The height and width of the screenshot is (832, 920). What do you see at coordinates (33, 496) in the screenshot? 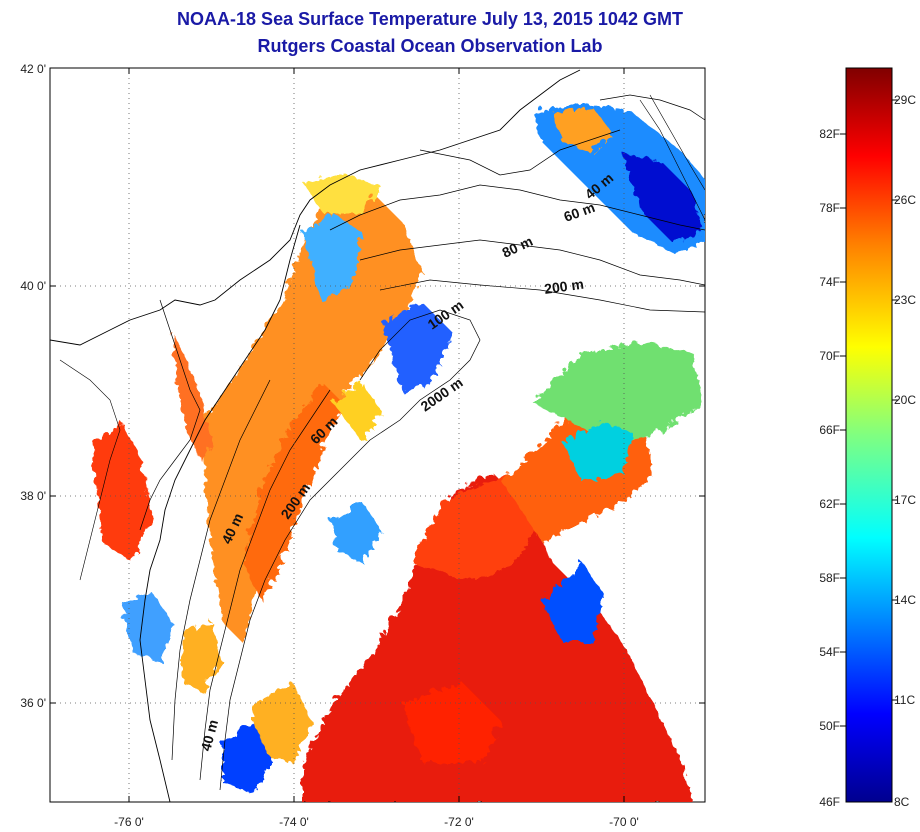
I see `lat-tick-label: 38 0'` at bounding box center [33, 496].